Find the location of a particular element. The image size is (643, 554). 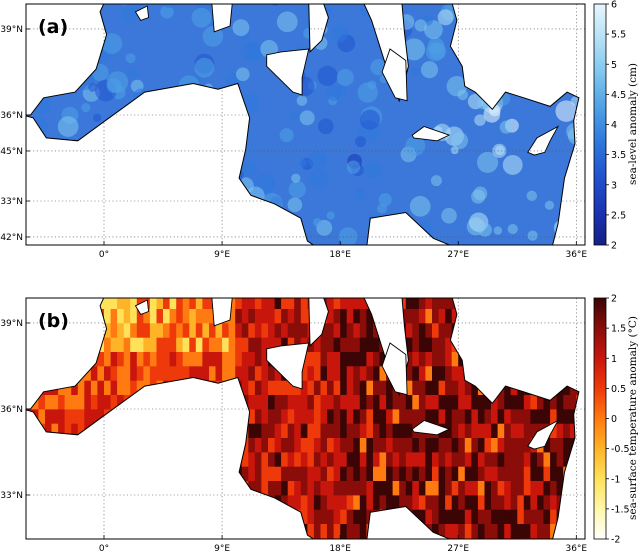

lat-tick-label: 33°N is located at coordinates (11, 496).